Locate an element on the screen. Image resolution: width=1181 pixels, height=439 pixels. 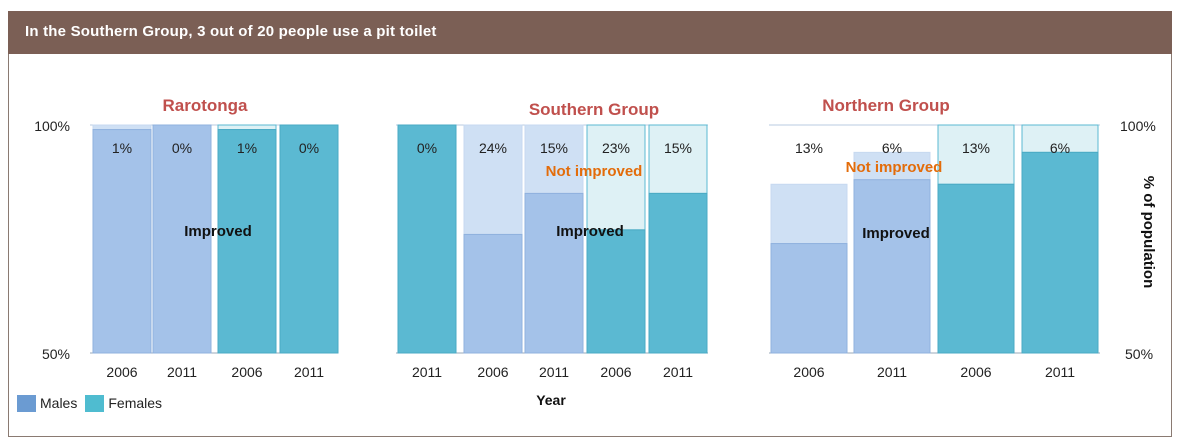
bar-value-label: 23% is located at coordinates (616, 148).